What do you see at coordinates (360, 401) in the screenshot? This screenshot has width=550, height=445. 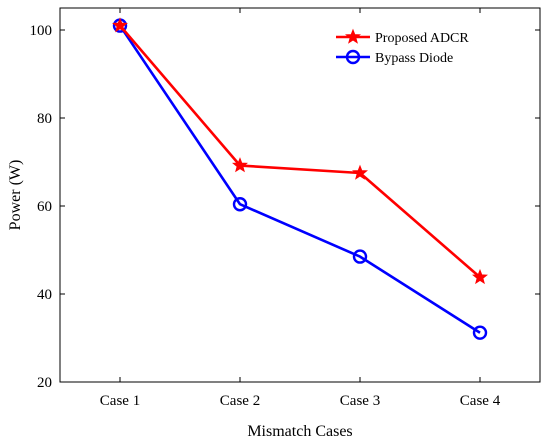 I see `x-tick-label: Case 3` at bounding box center [360, 401].